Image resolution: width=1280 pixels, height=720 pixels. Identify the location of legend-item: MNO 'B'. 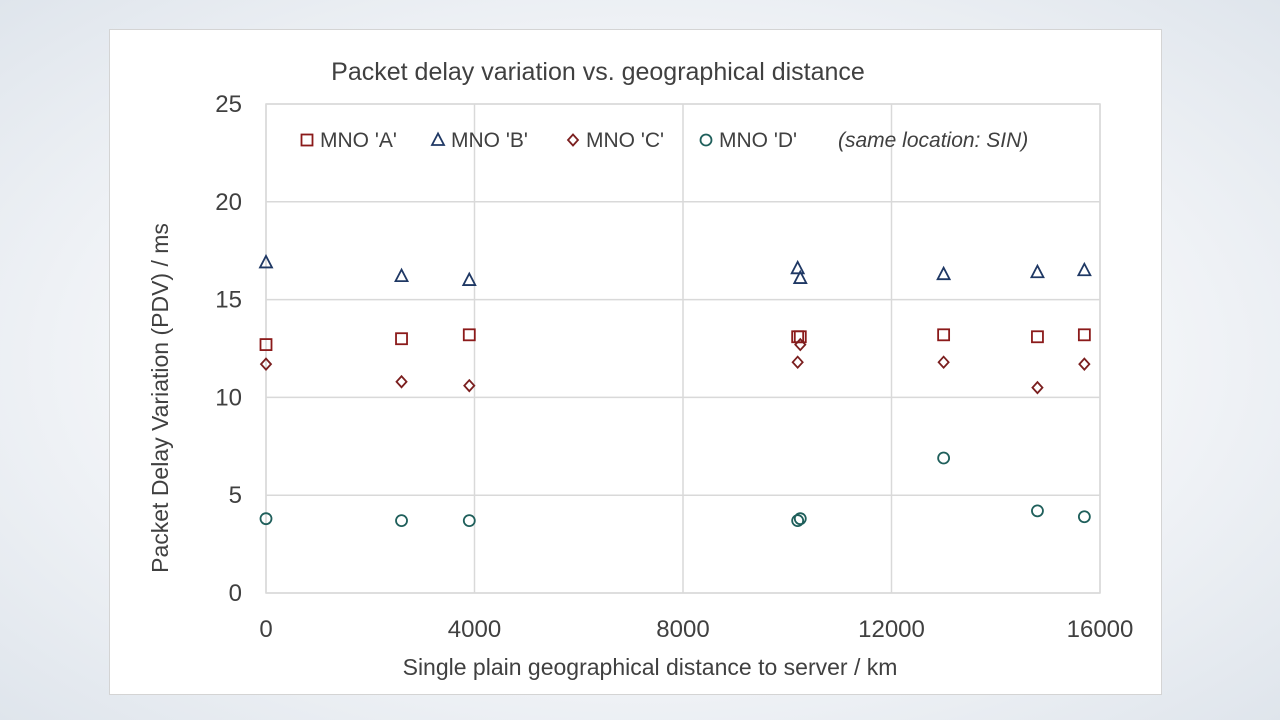
(479, 140).